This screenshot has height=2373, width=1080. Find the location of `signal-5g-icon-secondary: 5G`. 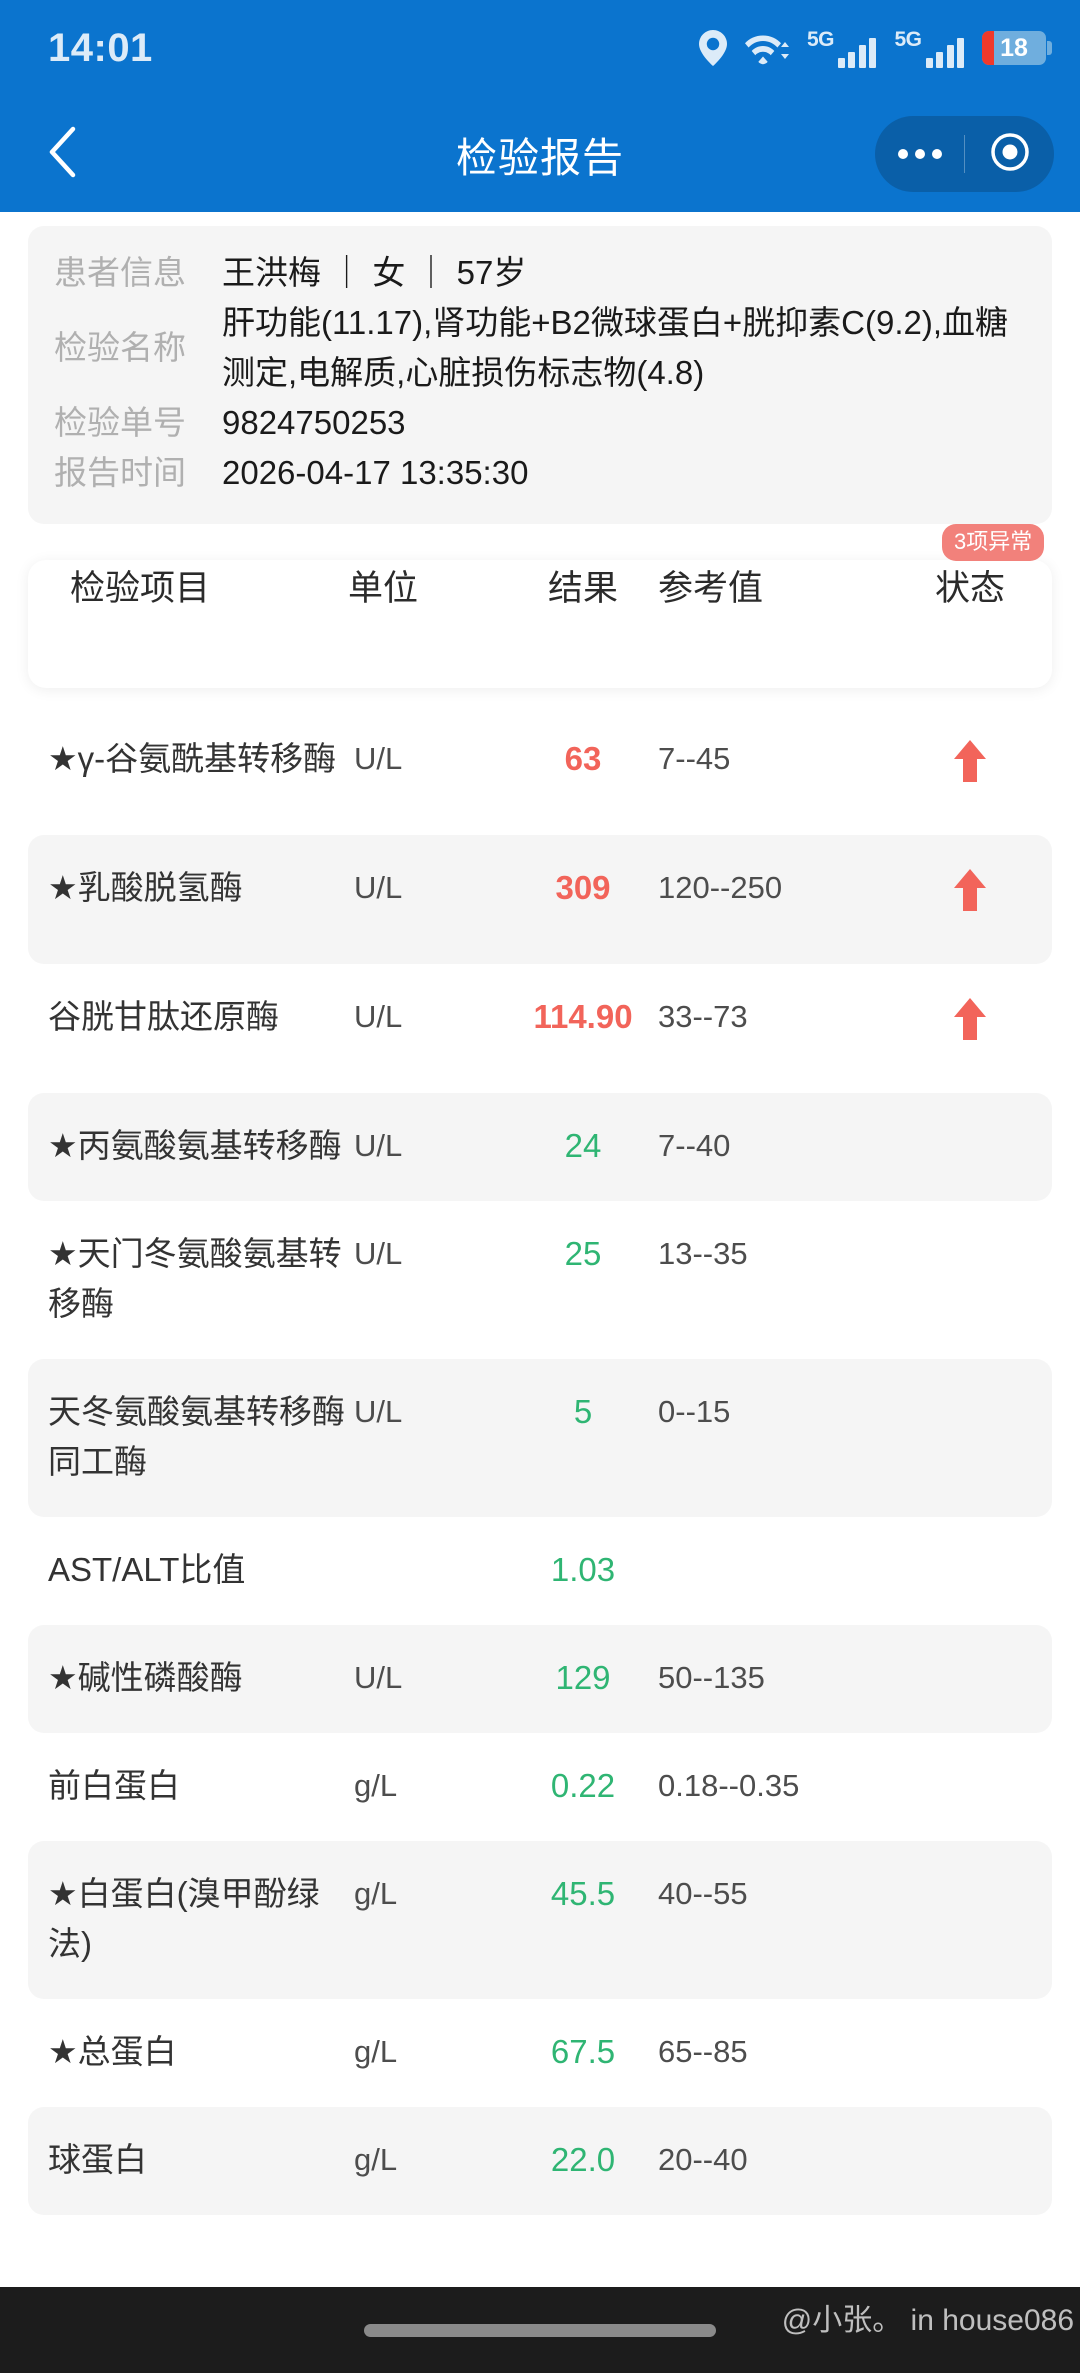

signal-5g-icon-secondary: 5G is located at coordinates (929, 48).